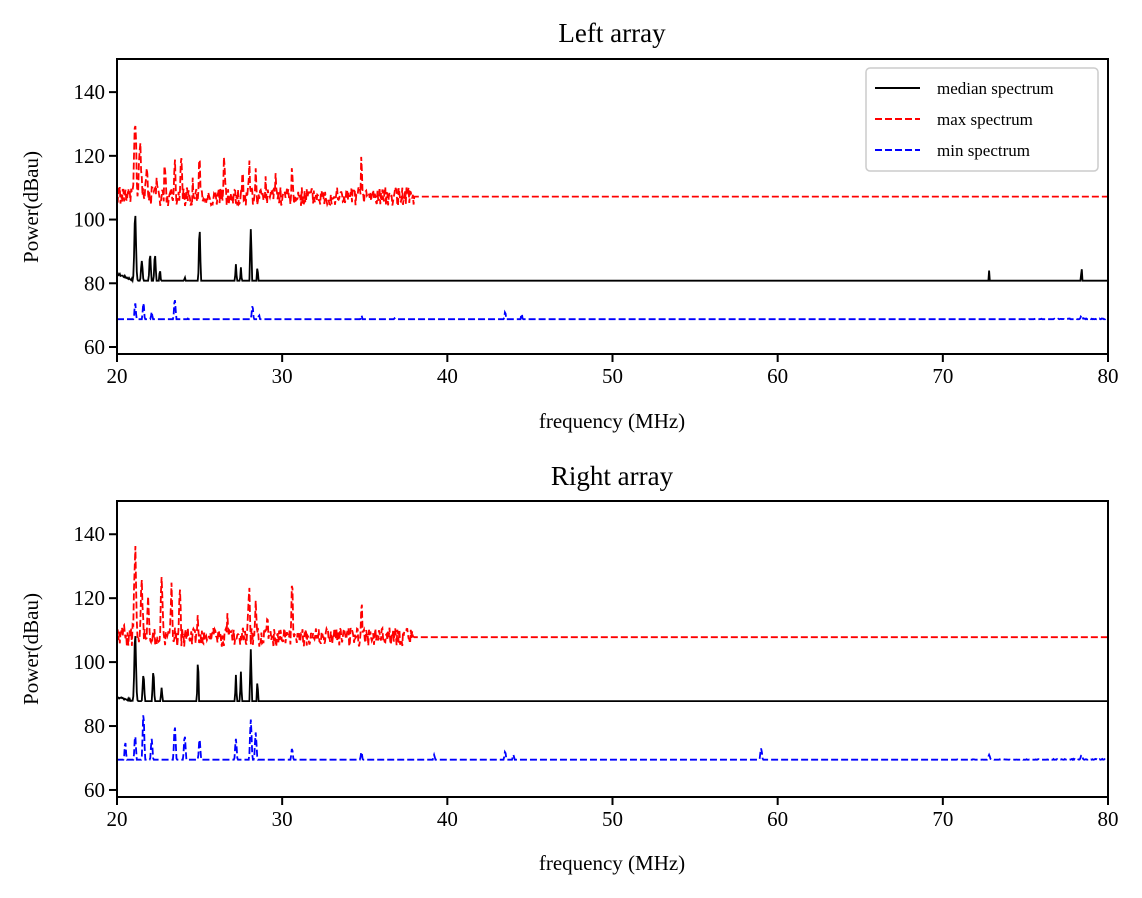  What do you see at coordinates (612, 476) in the screenshot?
I see `chart-title: Right array` at bounding box center [612, 476].